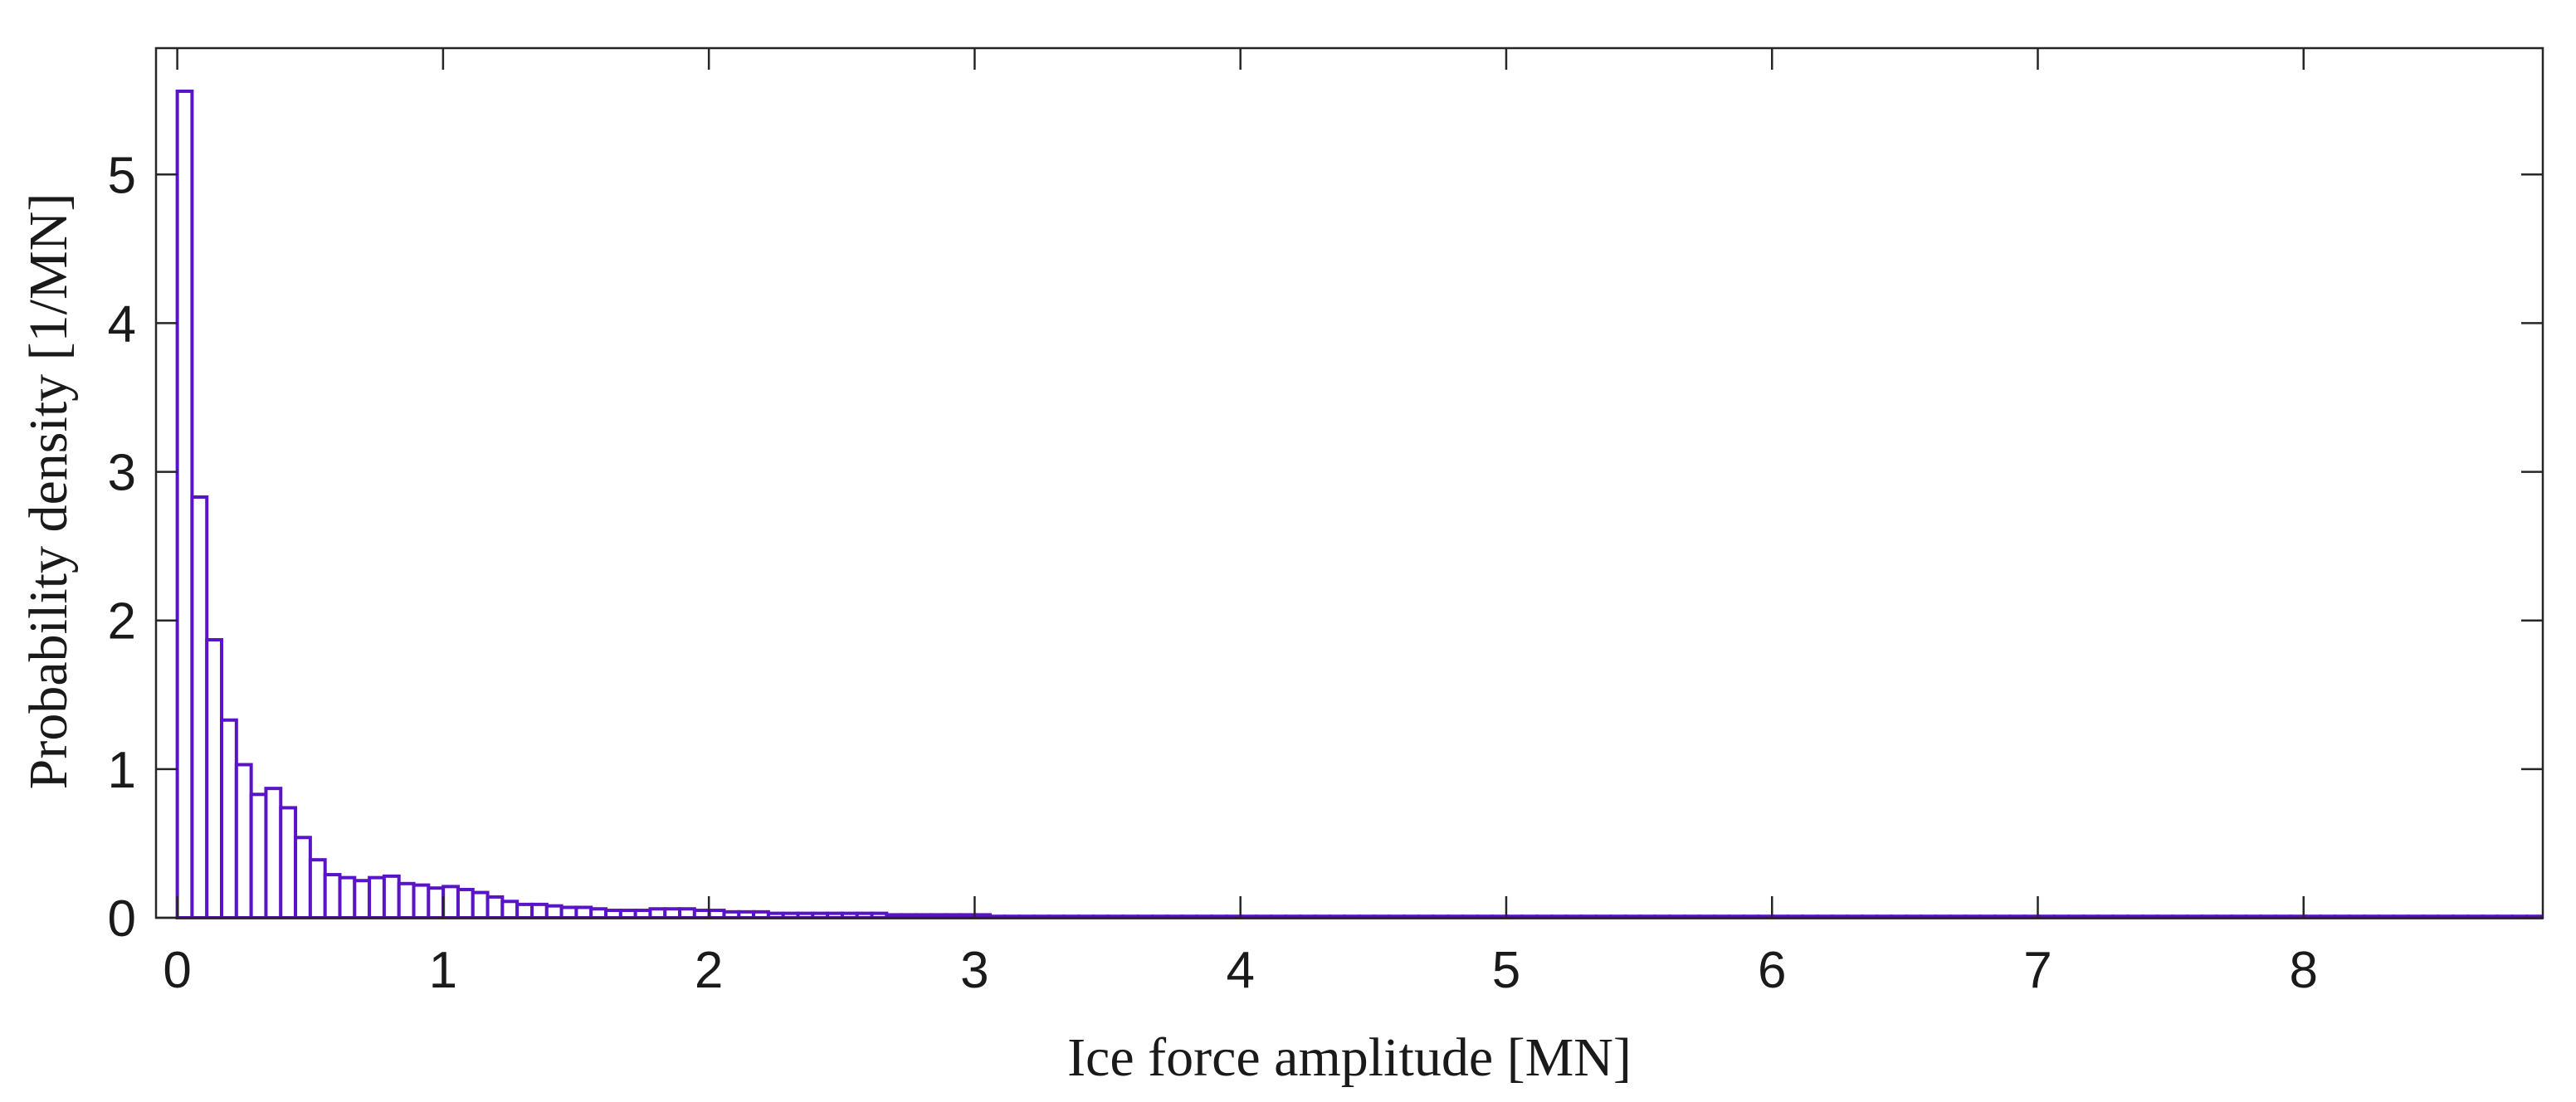  I want to click on x-tick-label: 8, so click(2304, 971).